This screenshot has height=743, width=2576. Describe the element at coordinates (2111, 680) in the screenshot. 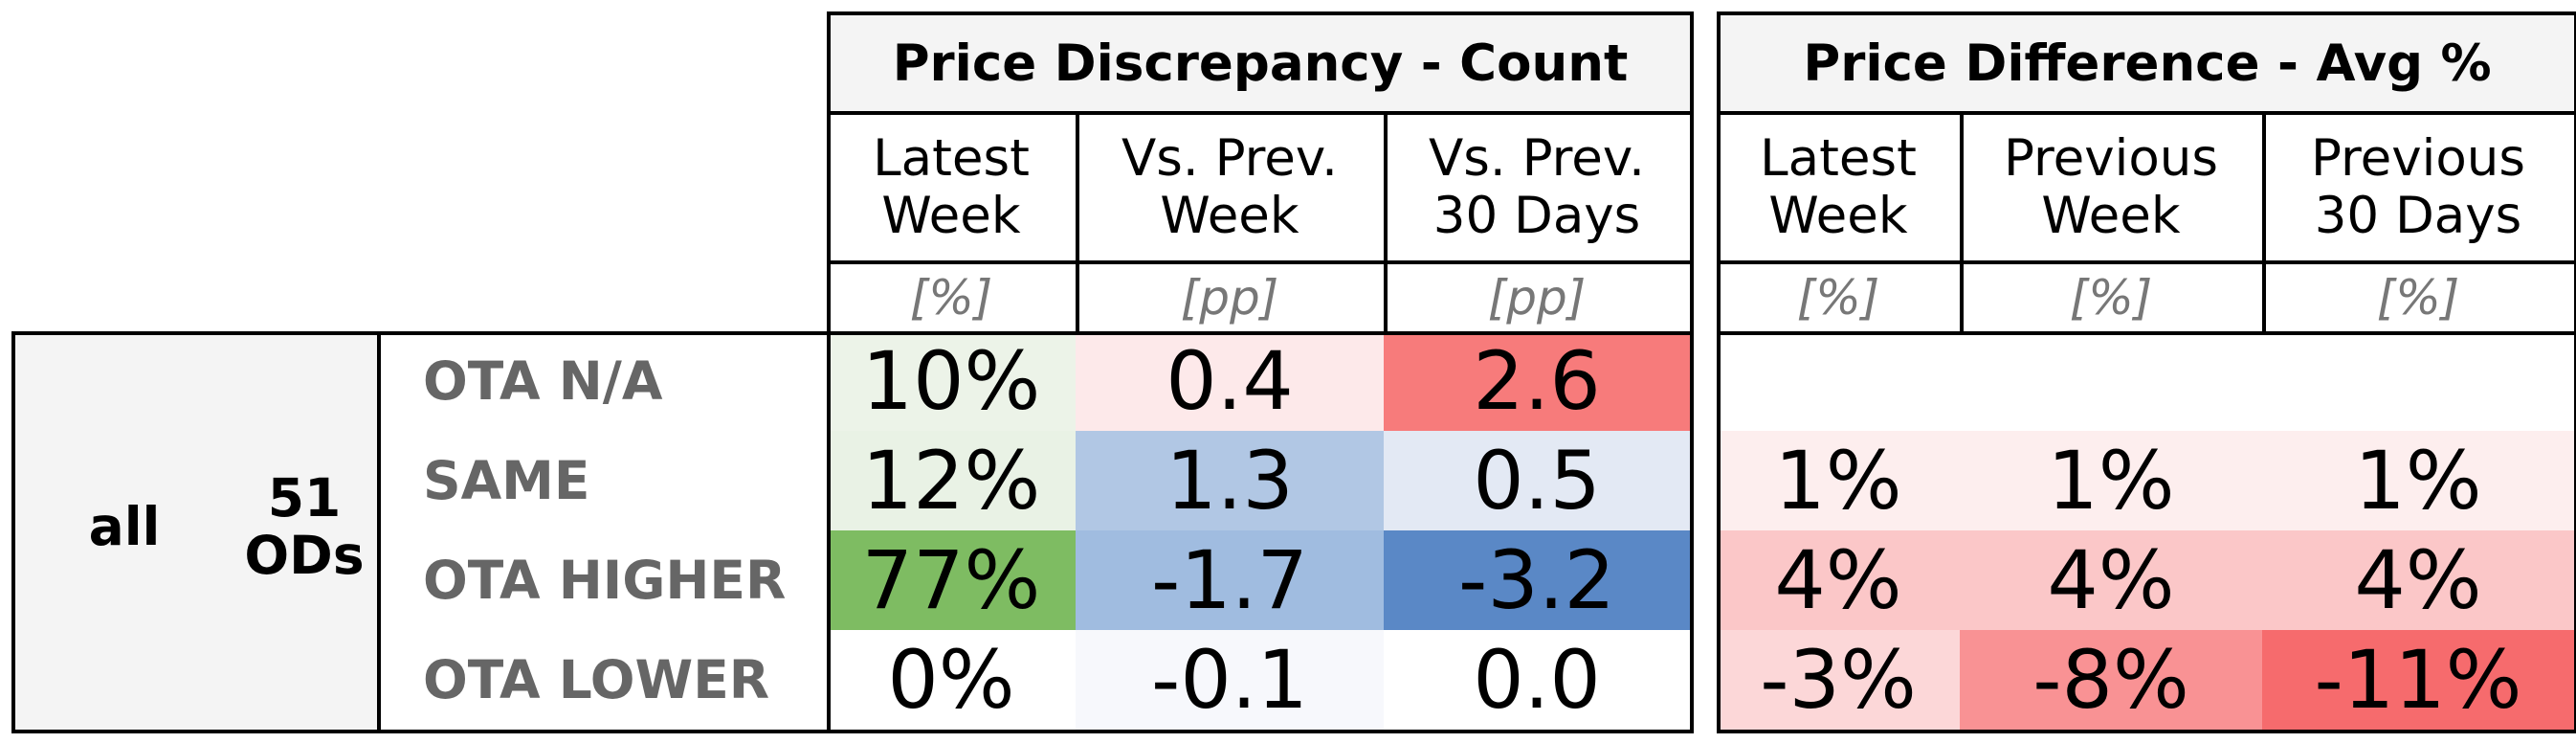

I see `value-cell: -8%` at that location.